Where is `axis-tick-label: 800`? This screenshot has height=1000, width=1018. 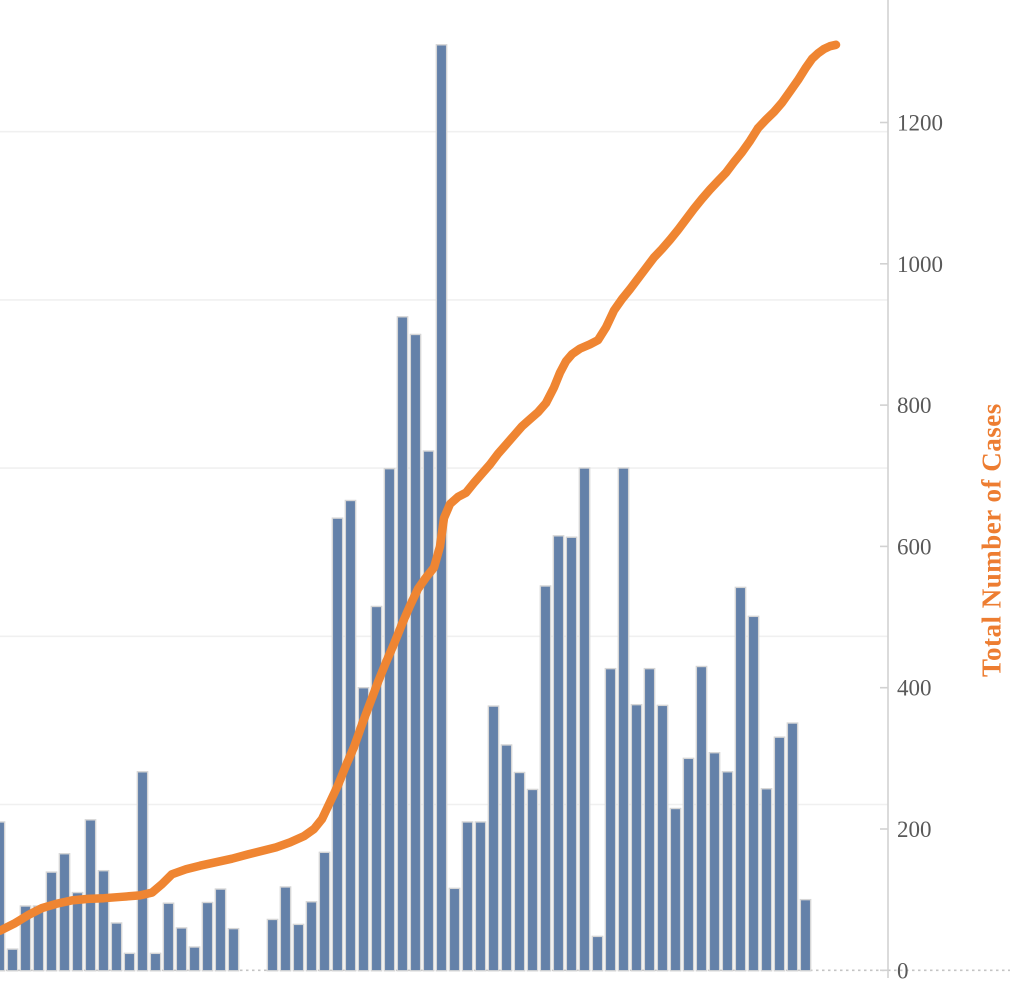
axis-tick-label: 800 is located at coordinates (914, 405).